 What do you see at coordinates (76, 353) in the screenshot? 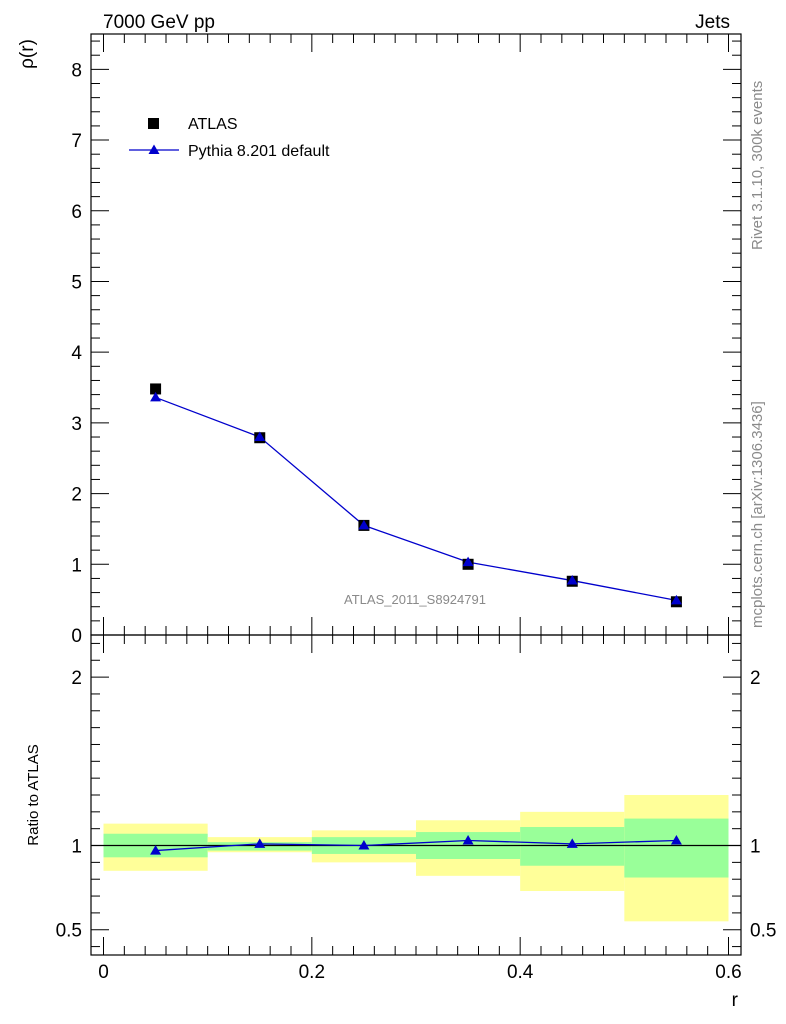
I see `y-tick-label: 4` at bounding box center [76, 353].